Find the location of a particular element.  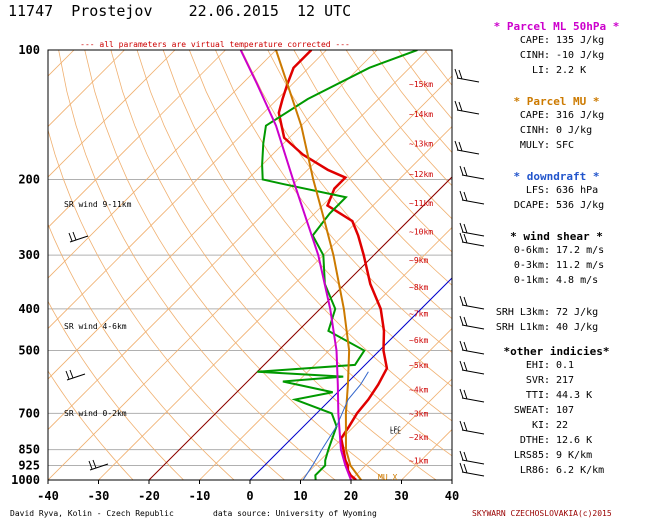

index-key: DTHE: is located at coordinates (534, 440).